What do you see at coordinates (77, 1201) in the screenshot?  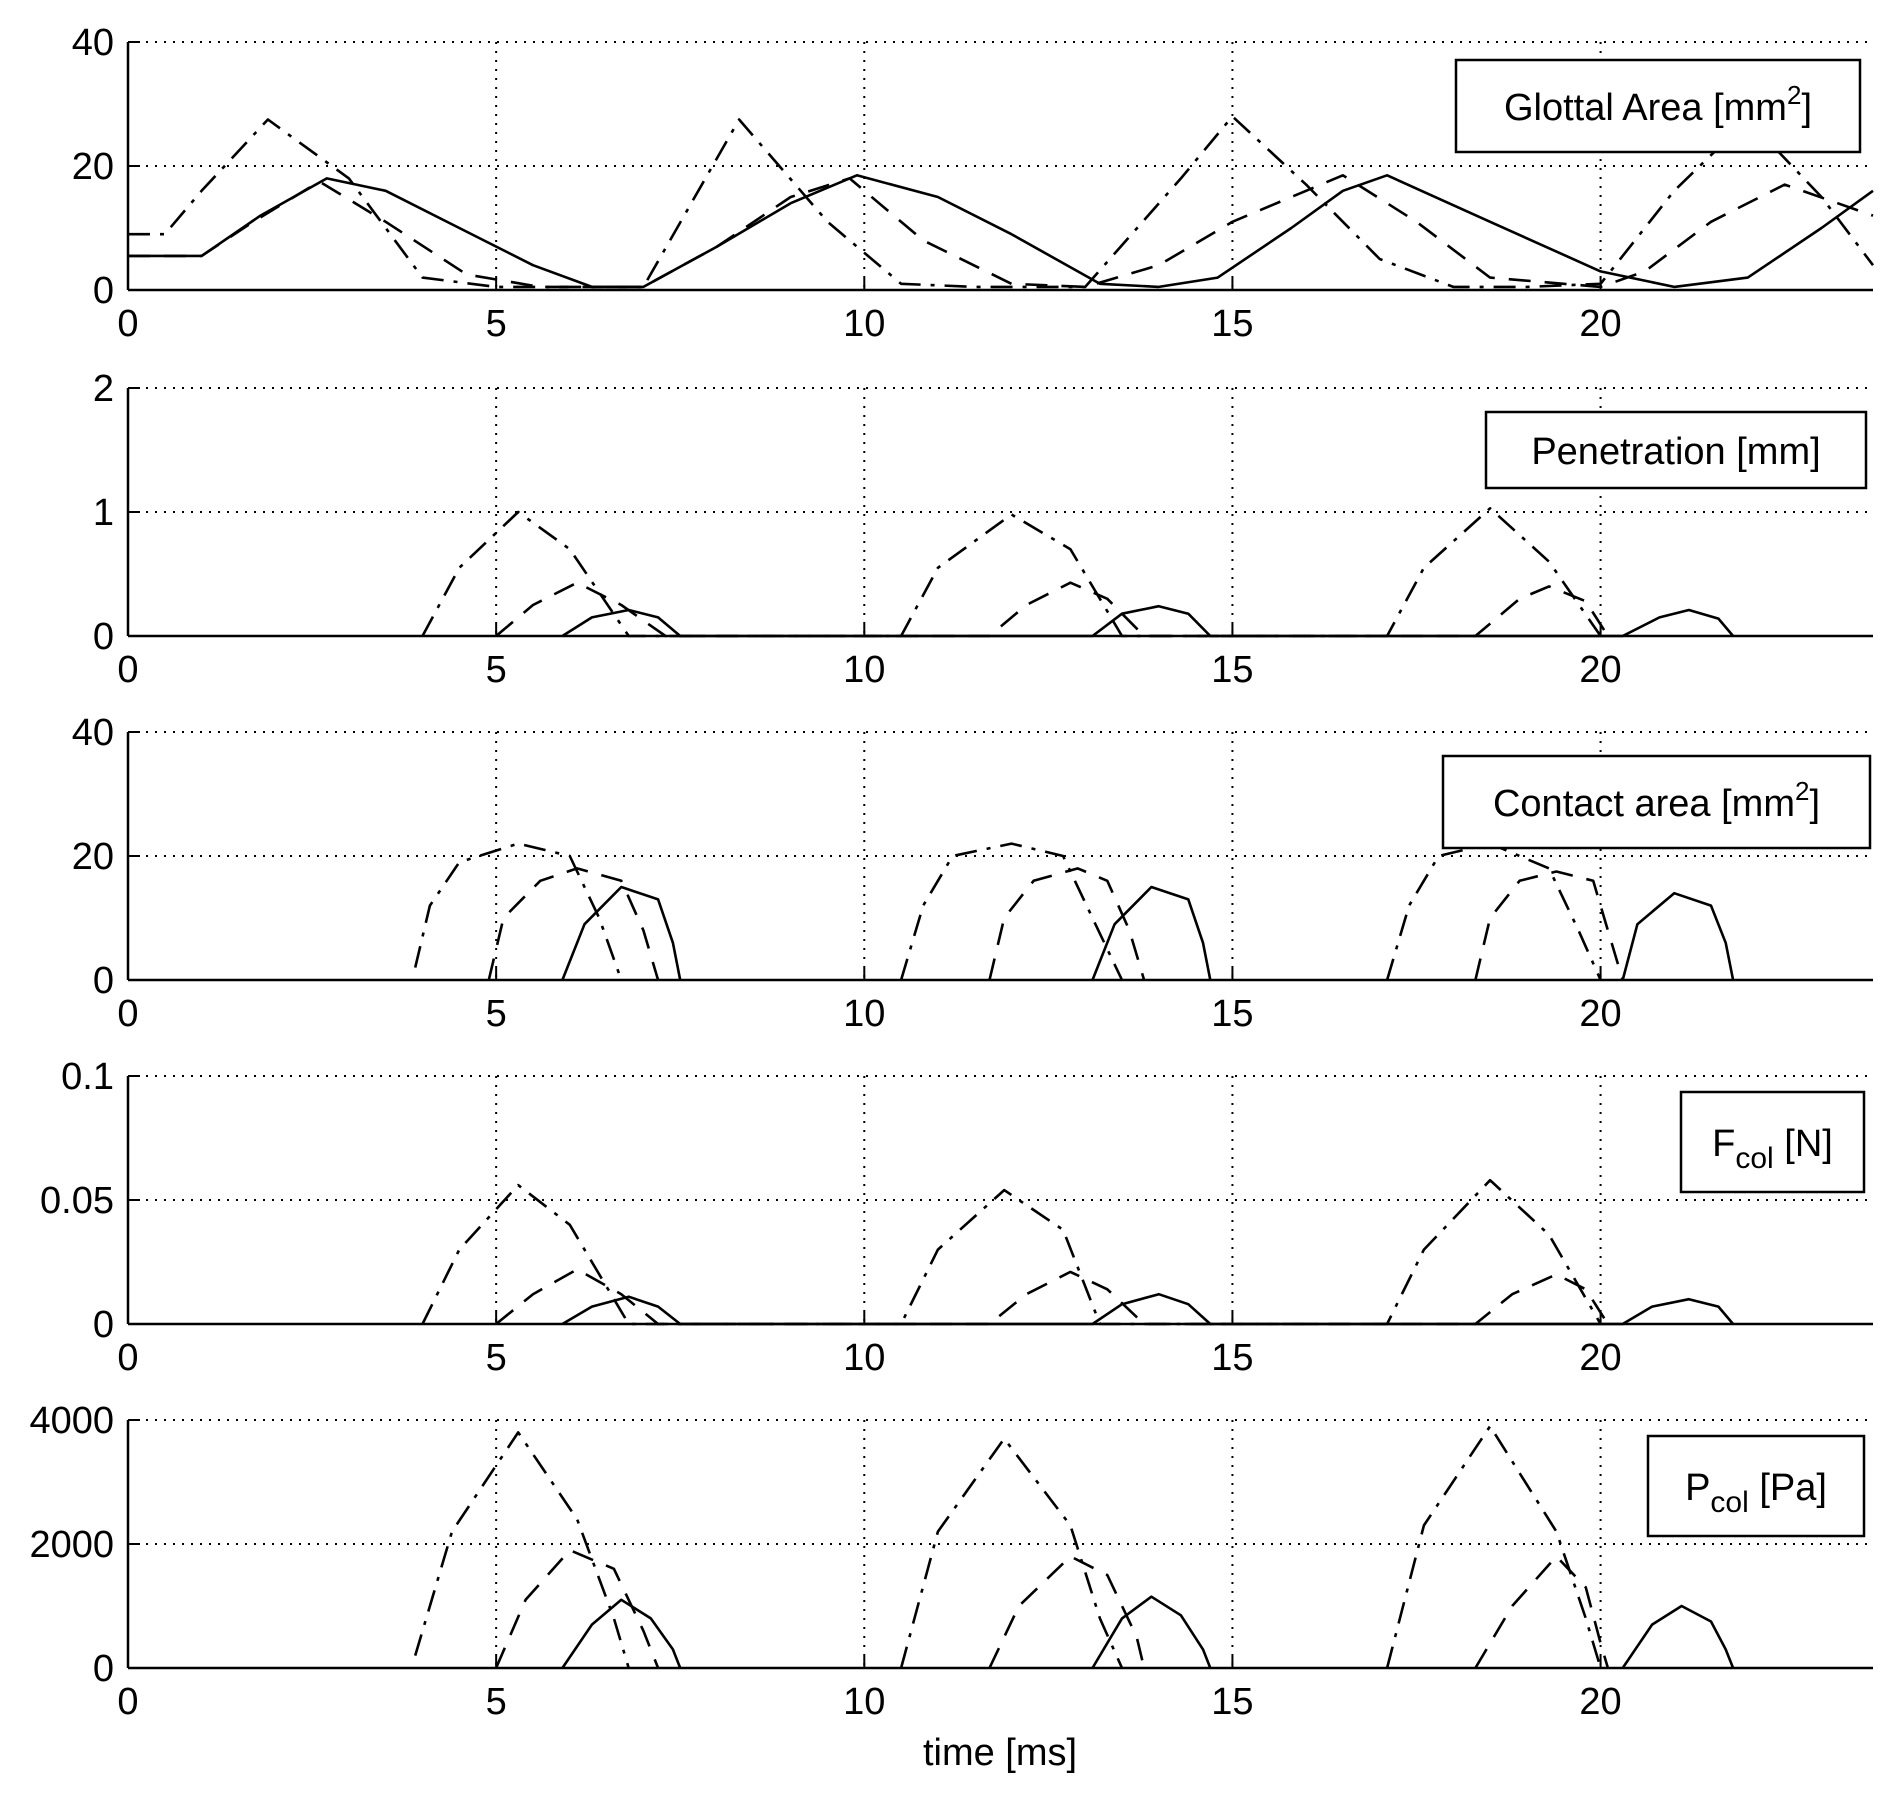 I see `y-tick-label: 0.05` at bounding box center [77, 1201].